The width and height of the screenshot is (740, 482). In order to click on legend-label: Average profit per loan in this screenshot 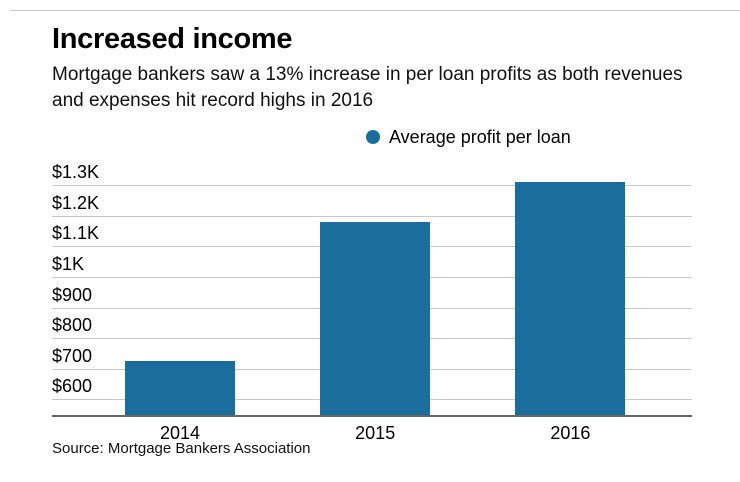, I will do `click(480, 136)`.